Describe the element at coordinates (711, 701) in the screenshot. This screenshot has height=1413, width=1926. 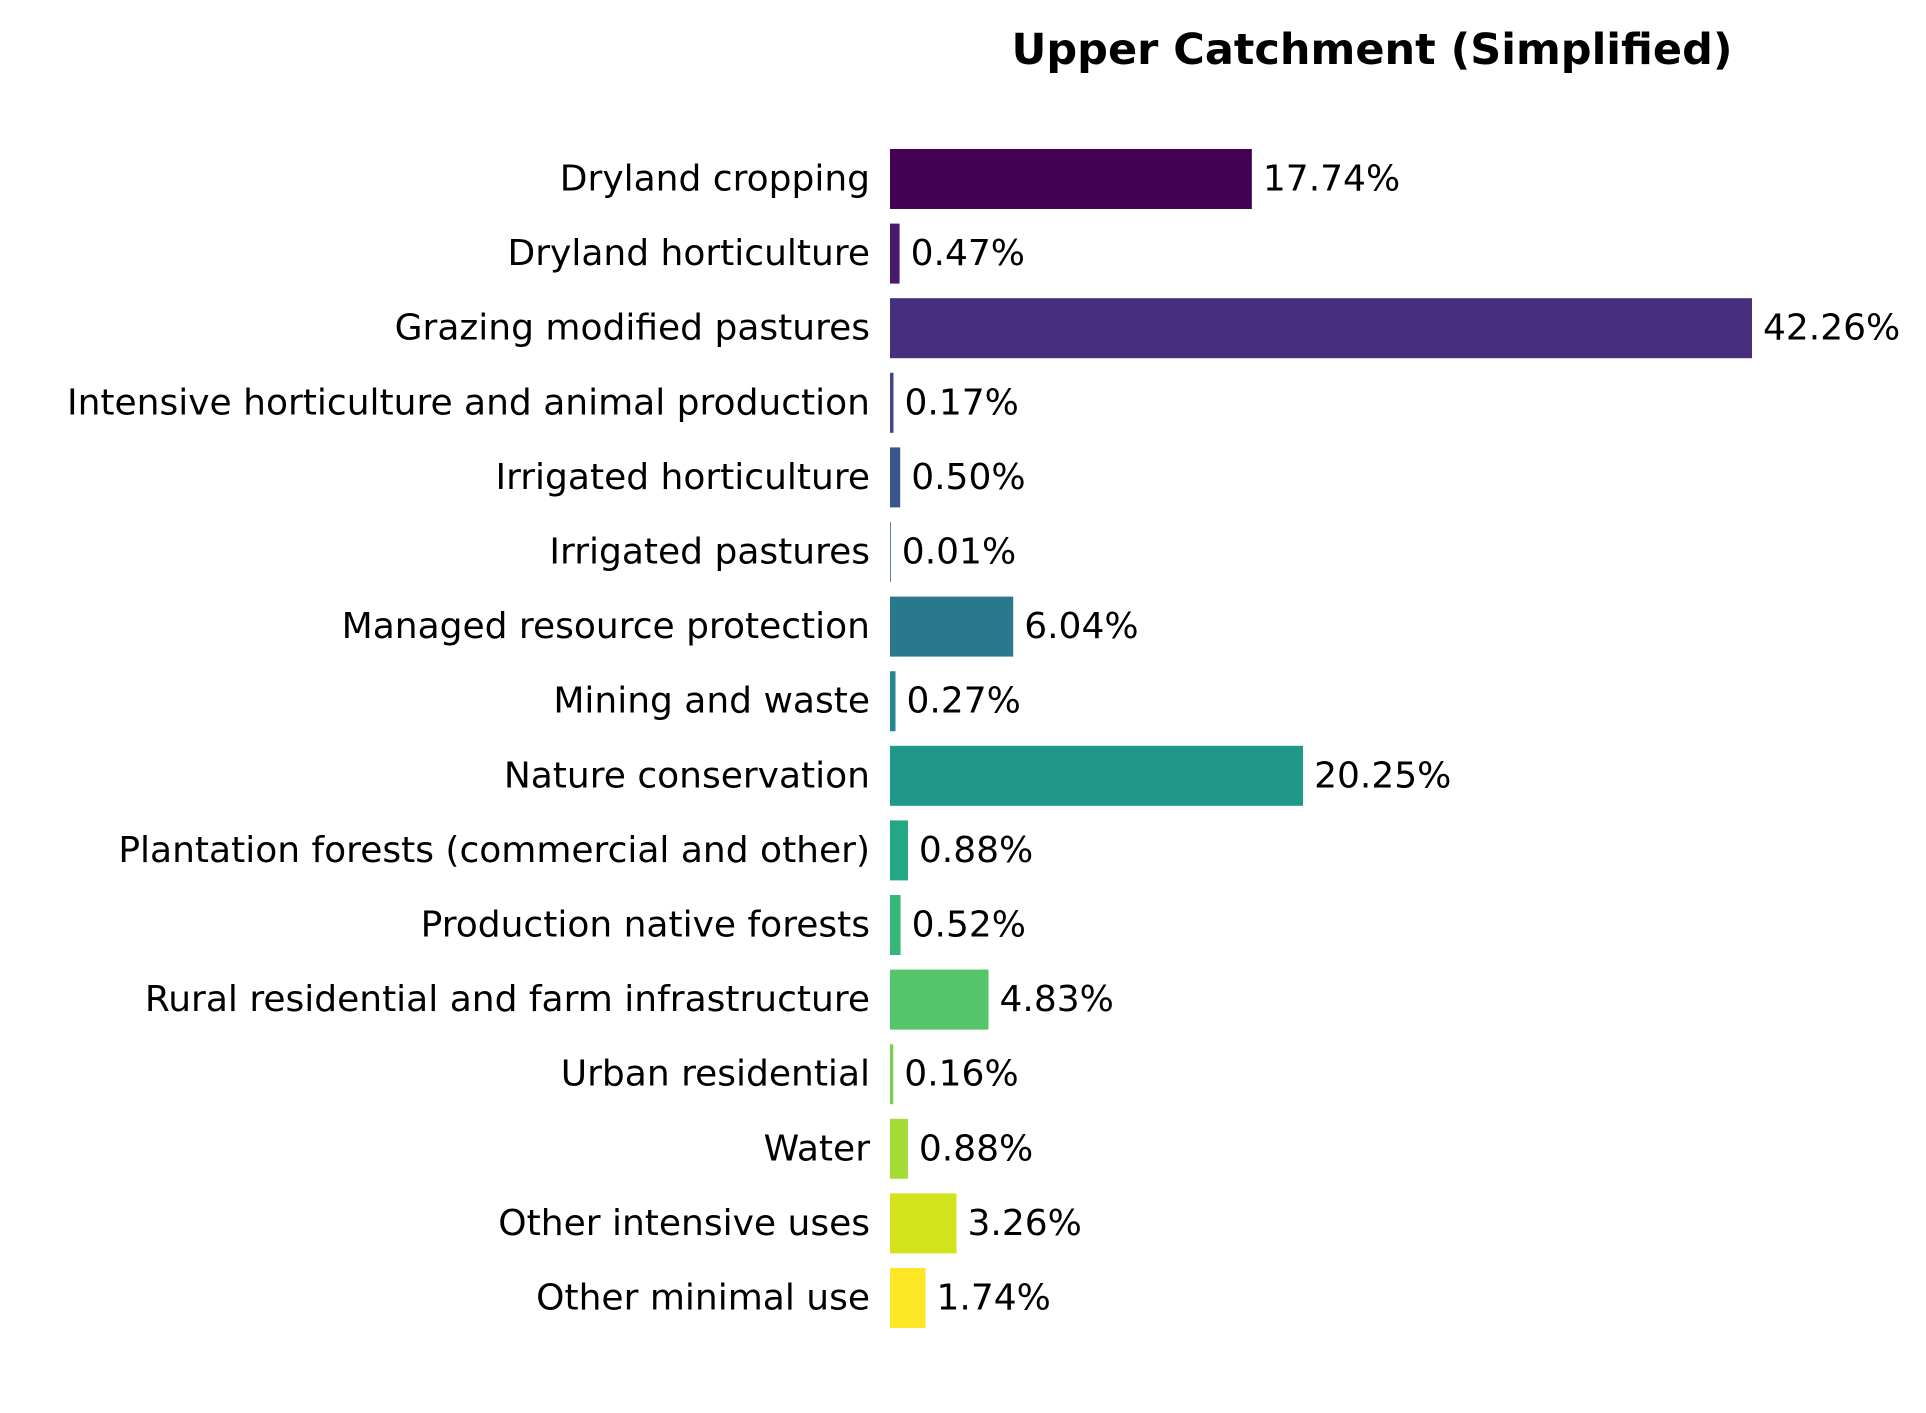
I see `category-label-7: Mining and waste` at that location.